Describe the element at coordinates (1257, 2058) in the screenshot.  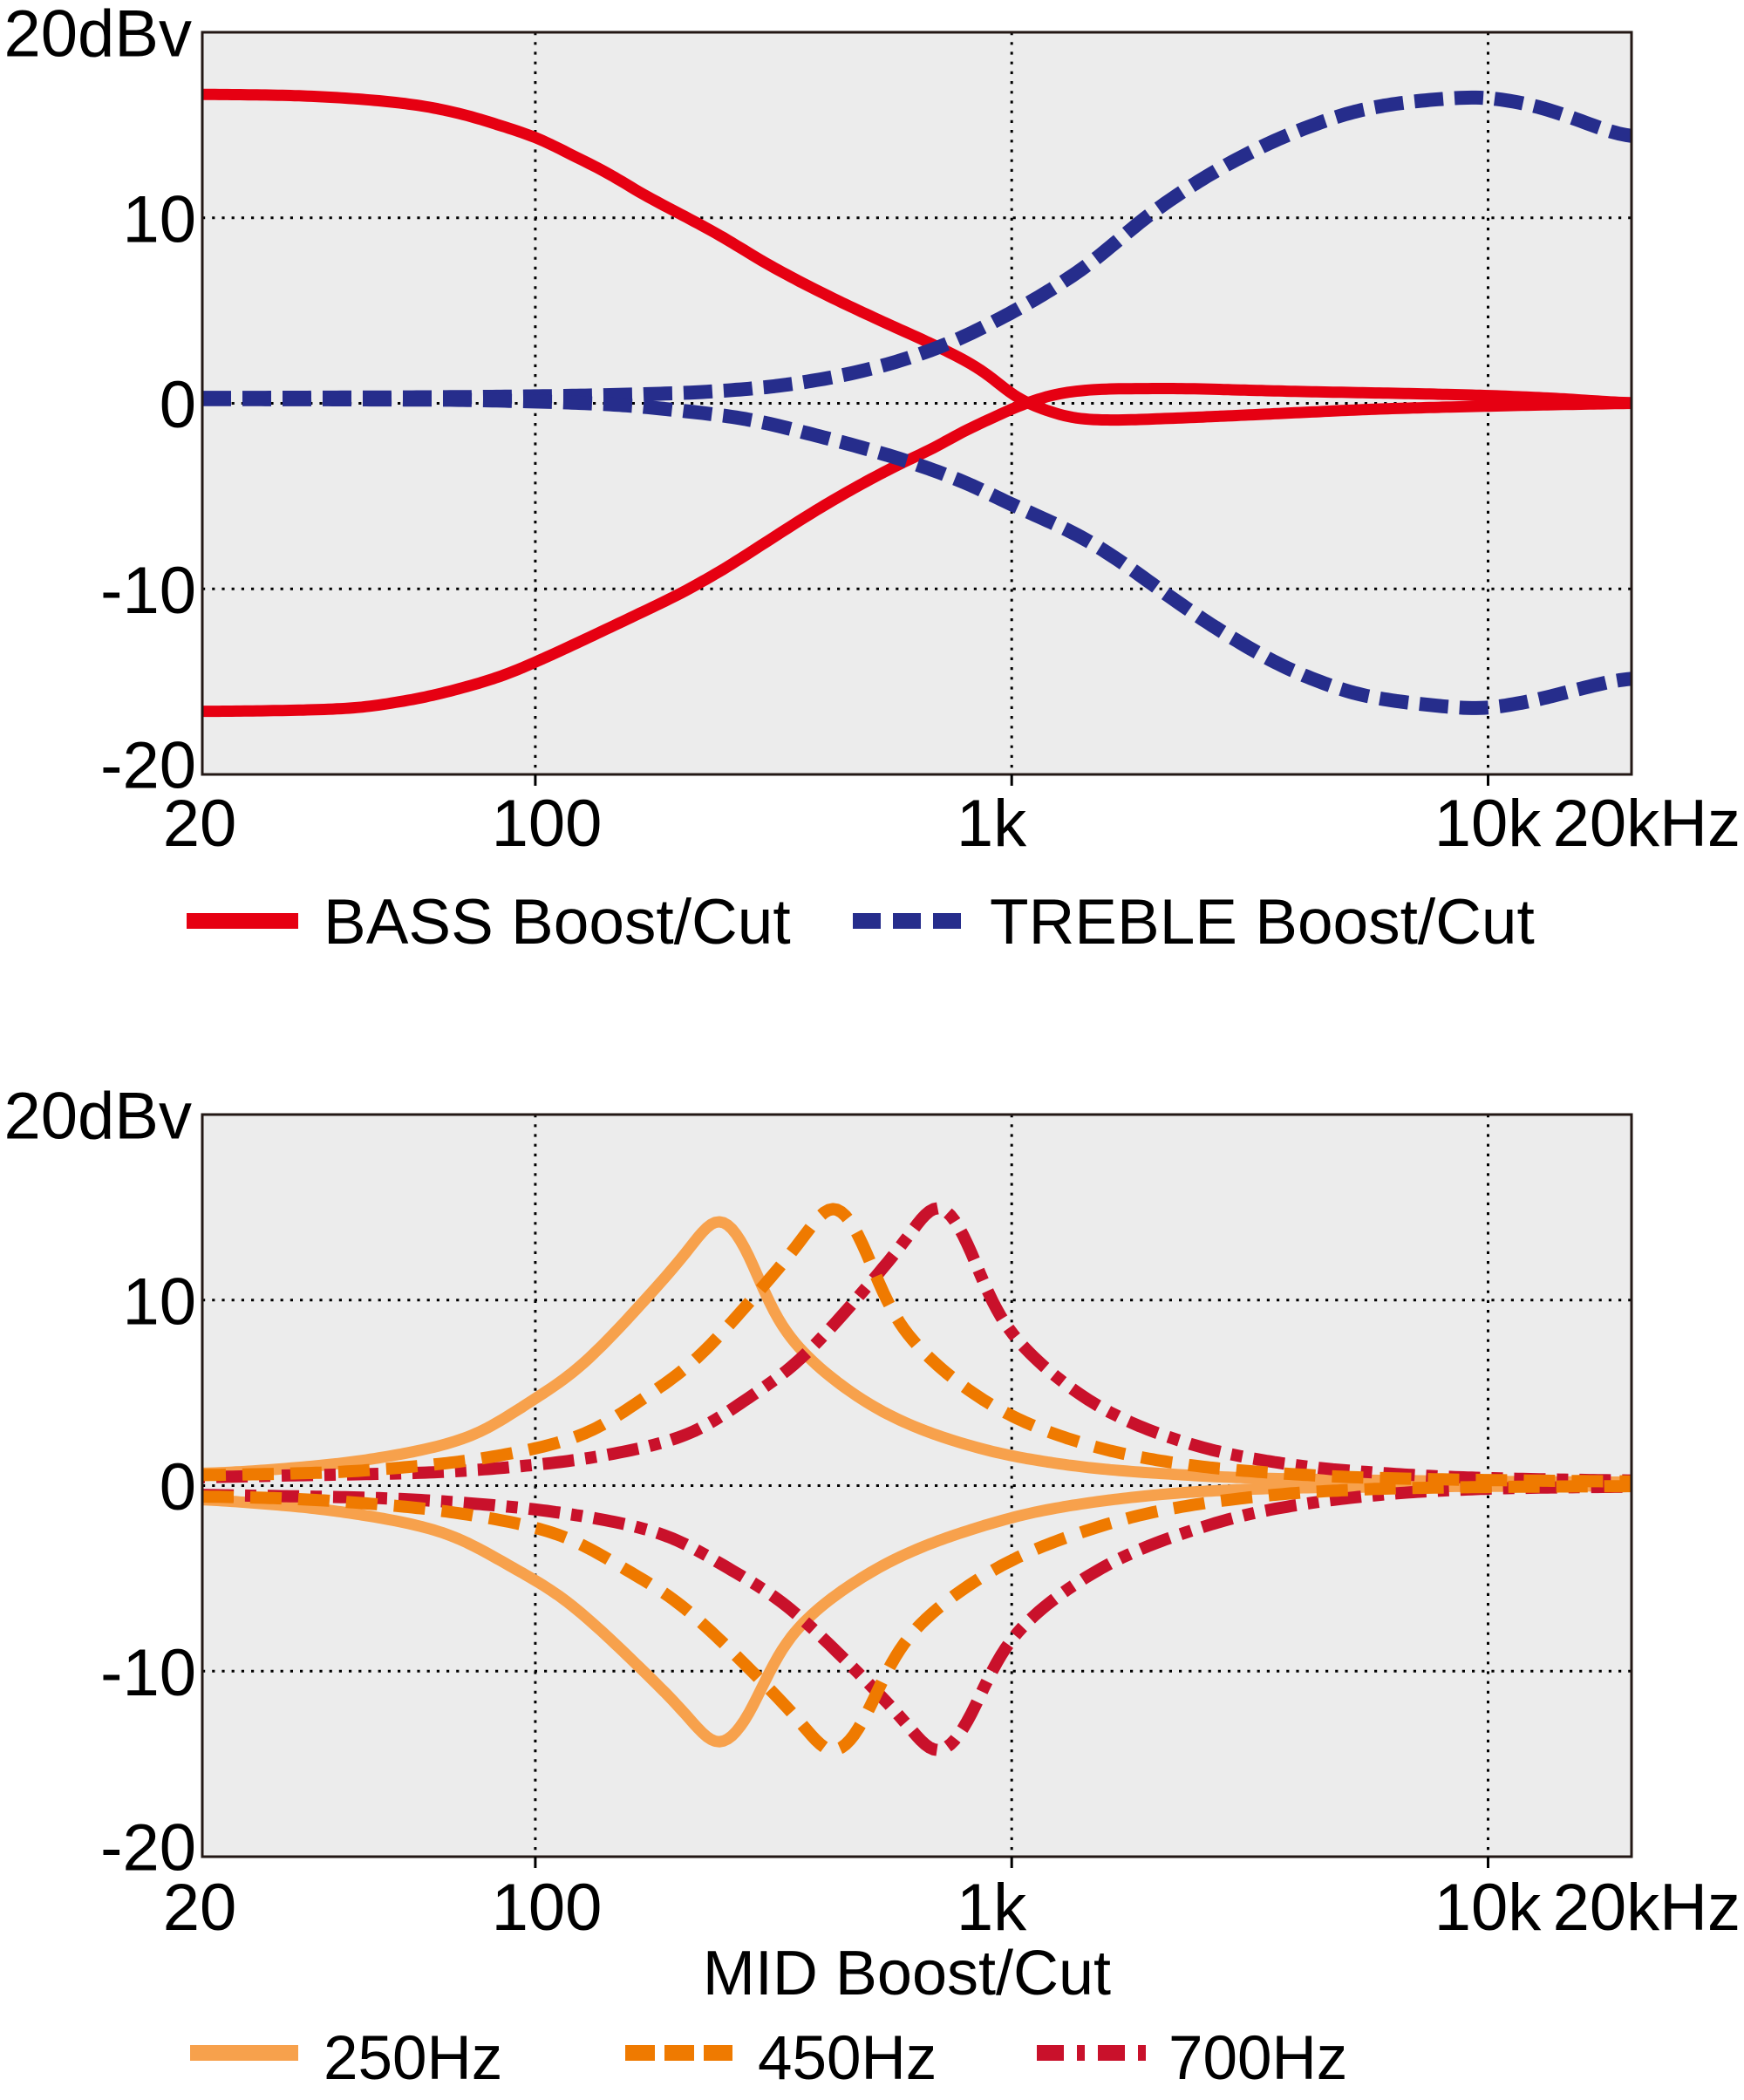
I see `svg-text: 700Hz` at that location.